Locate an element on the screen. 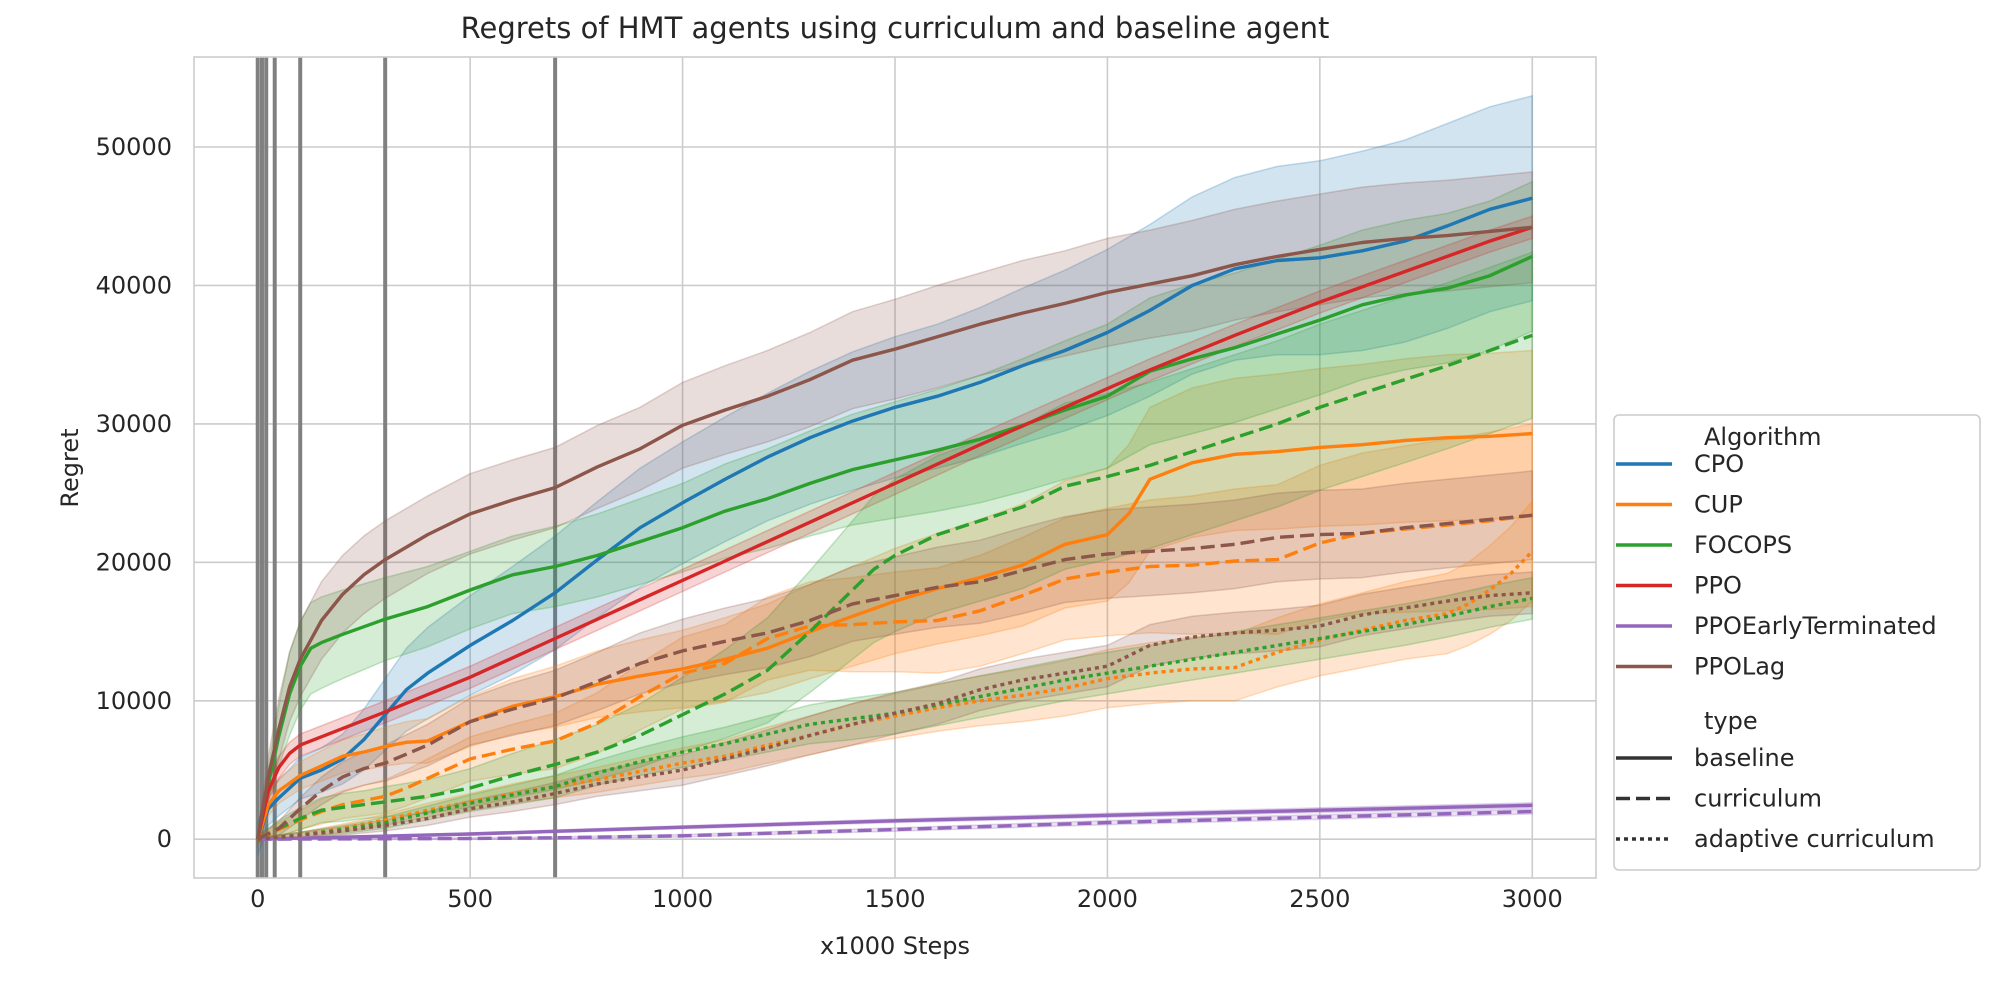 Image resolution: width=2000 pixels, height=1000 pixels. y-tick-label: 10000 is located at coordinates (134, 701).